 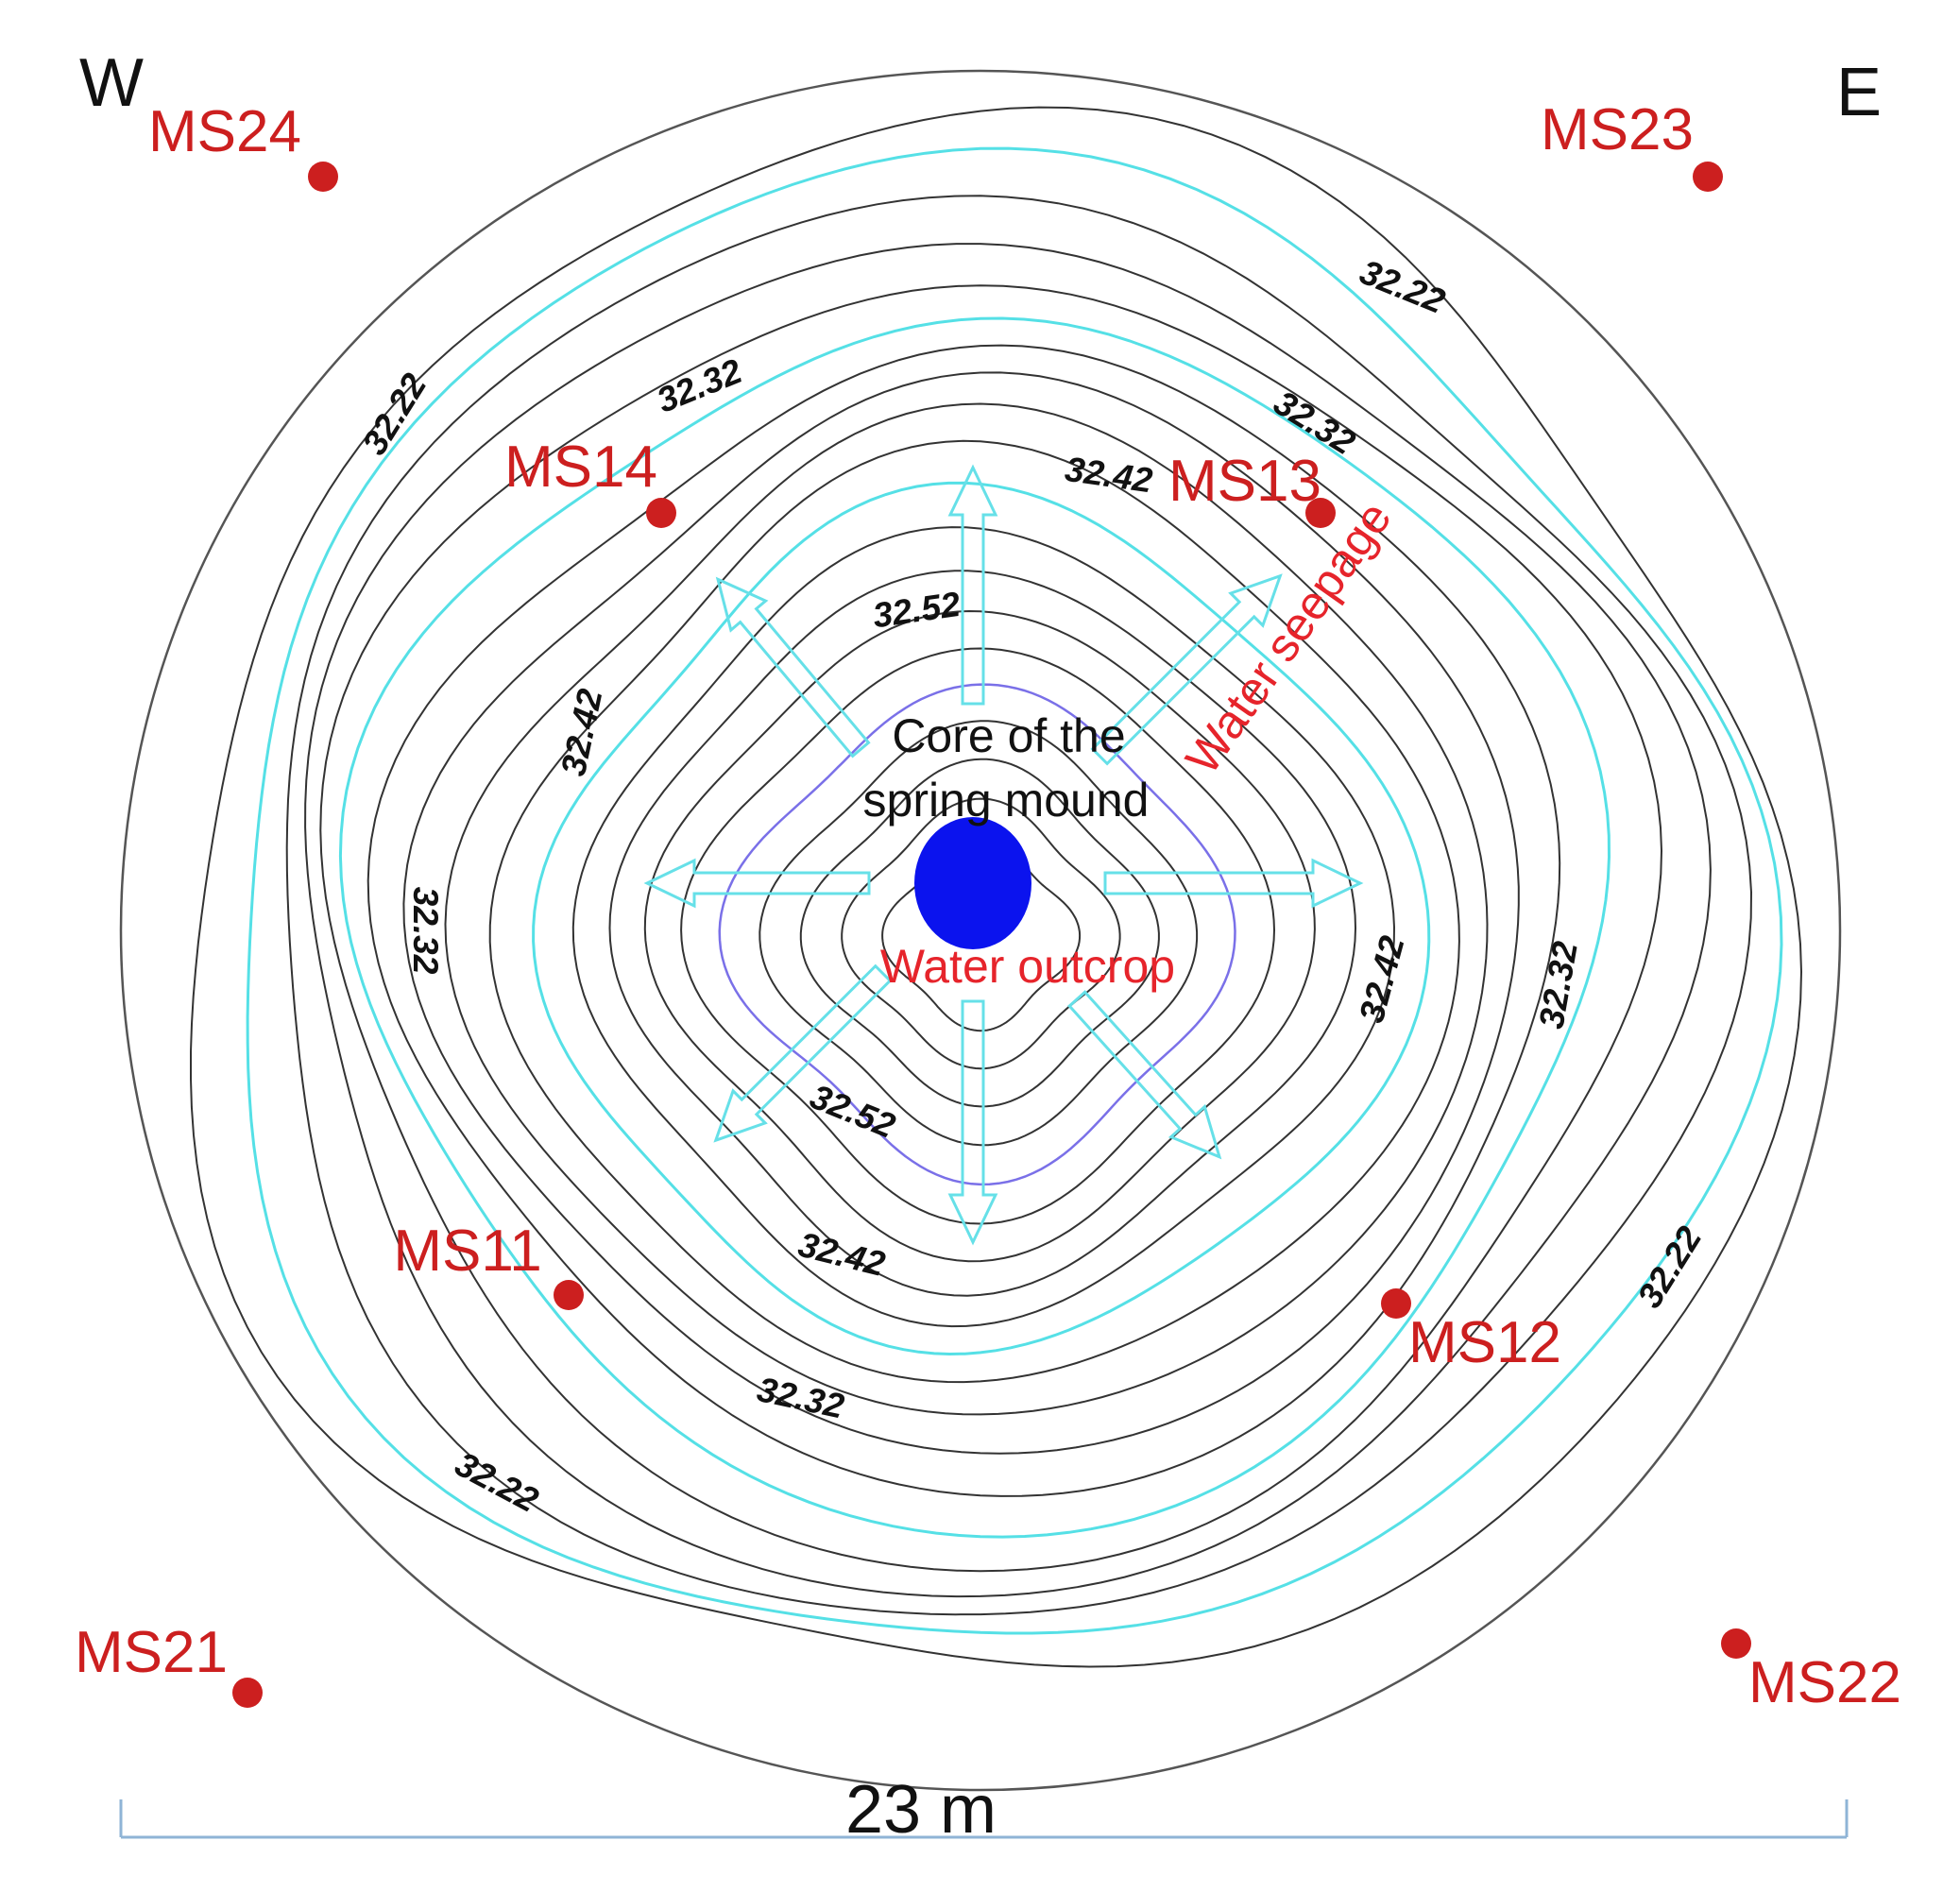 I want to click on station-marker-ms24, so click(x=323, y=177).